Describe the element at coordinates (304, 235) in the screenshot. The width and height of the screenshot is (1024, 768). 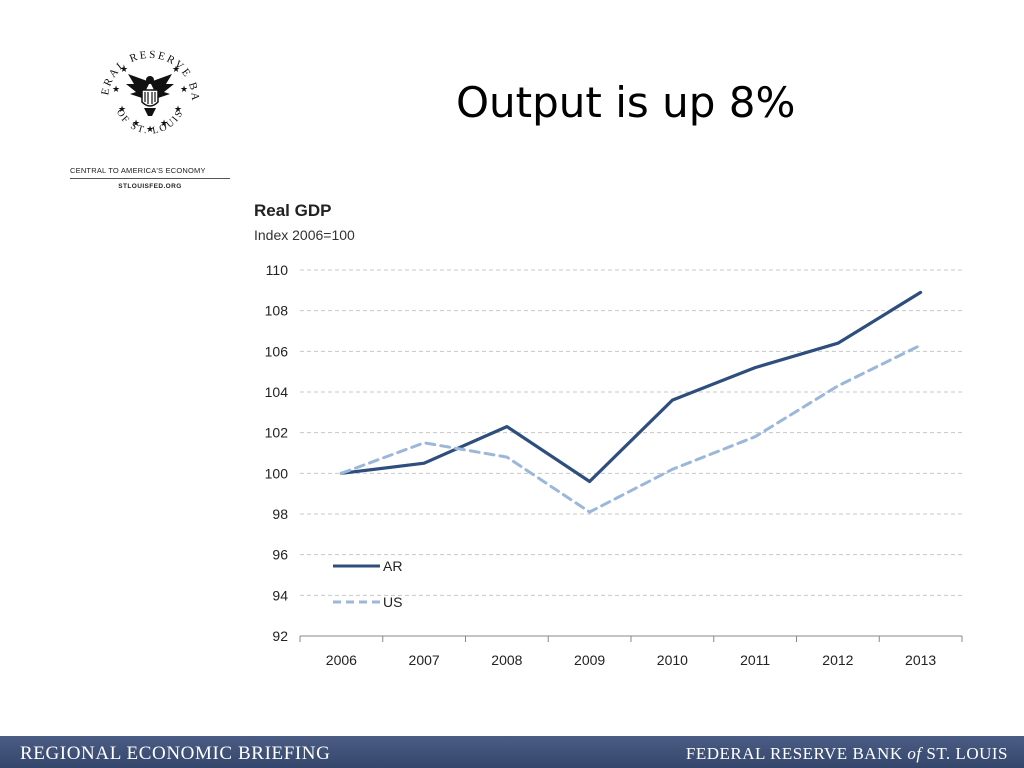
I see `chart-subtitle: Index 2006=100` at that location.